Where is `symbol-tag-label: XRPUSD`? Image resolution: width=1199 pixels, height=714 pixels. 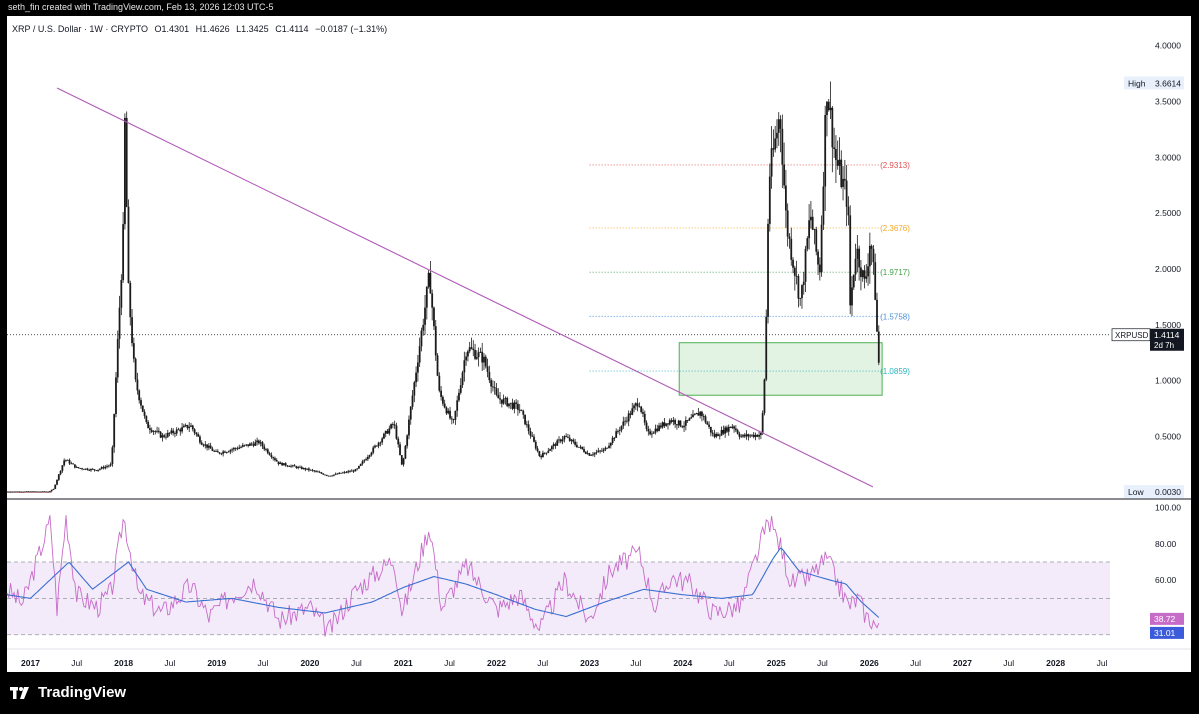 symbol-tag-label: XRPUSD is located at coordinates (1132, 335).